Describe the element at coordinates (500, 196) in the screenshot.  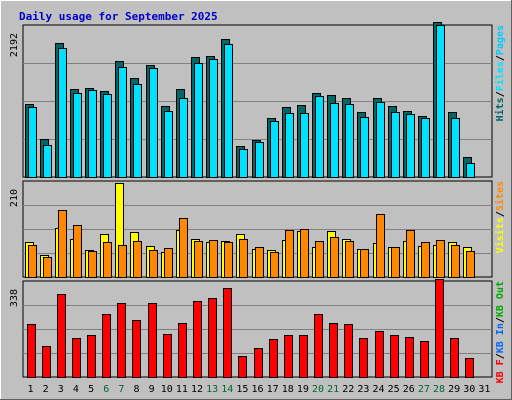
I see `legend-item-2-3: Sites` at that location.